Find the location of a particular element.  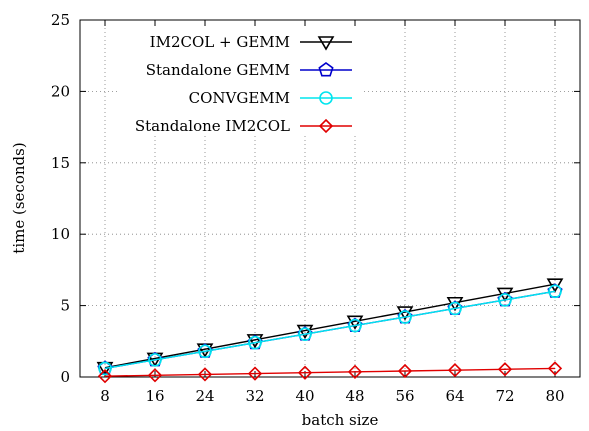

legend-item-im2col-gemm: IM2COL + GEMM is located at coordinates (251, 42).